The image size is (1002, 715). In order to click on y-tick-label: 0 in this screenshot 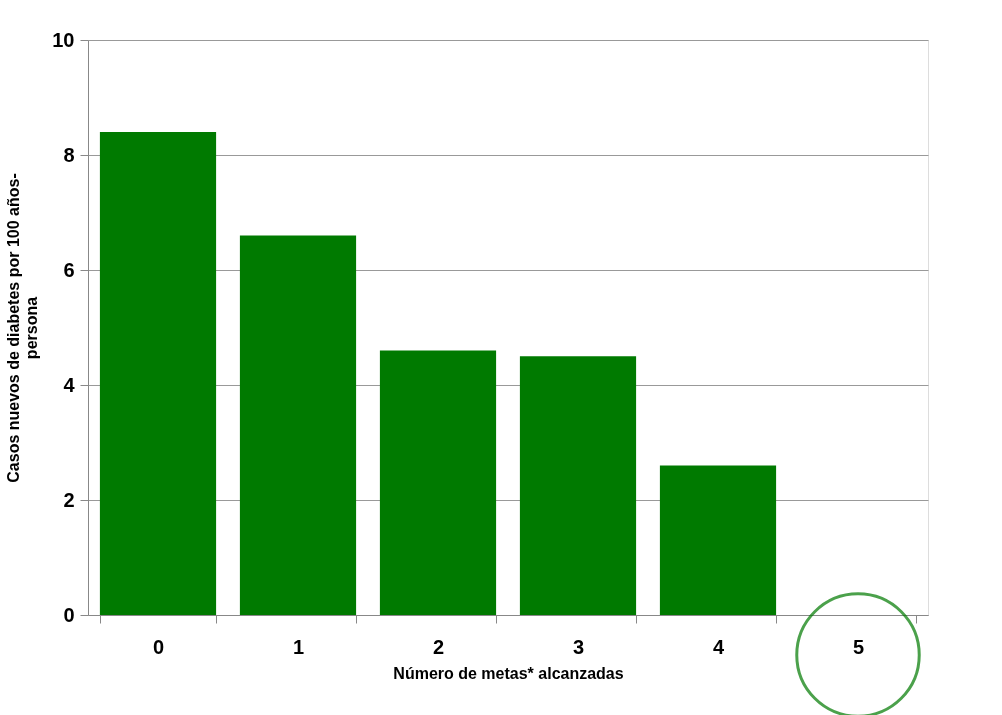, I will do `click(69, 614)`.